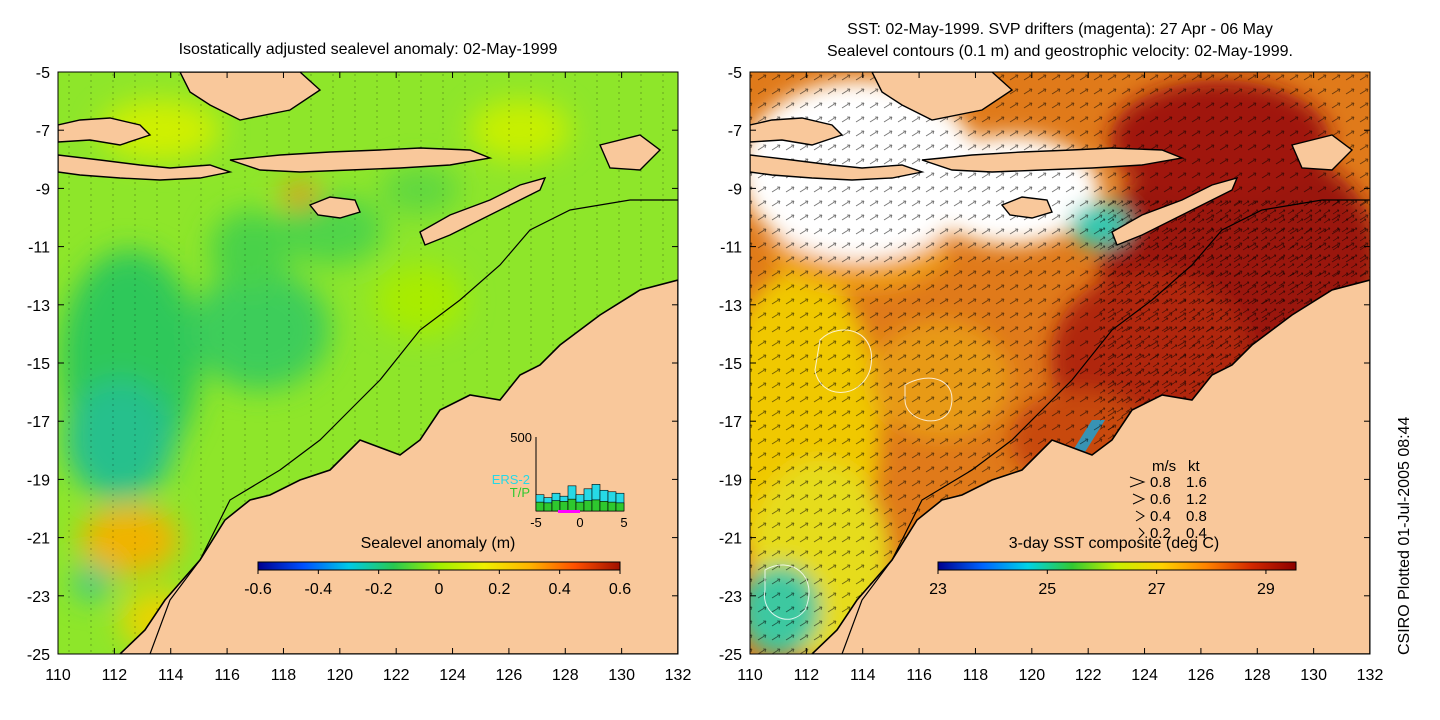 Image resolution: width=1440 pixels, height=720 pixels. What do you see at coordinates (1175, 211) in the screenshot?
I see `sst-timor-land` at bounding box center [1175, 211].